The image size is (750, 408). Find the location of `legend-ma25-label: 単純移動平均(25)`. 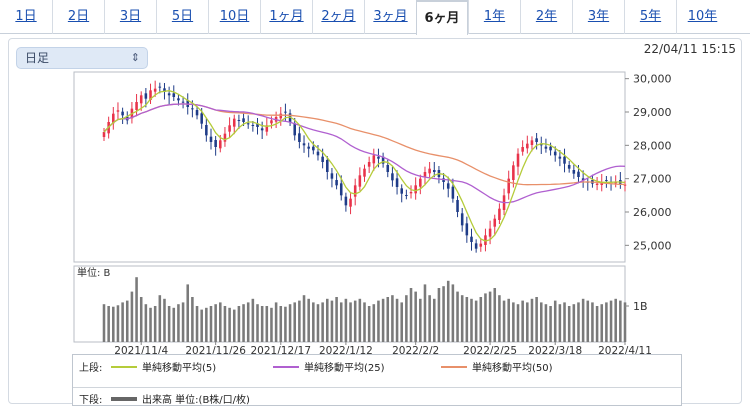

legend-ma25-label: 単純移動平均(25) is located at coordinates (344, 368).